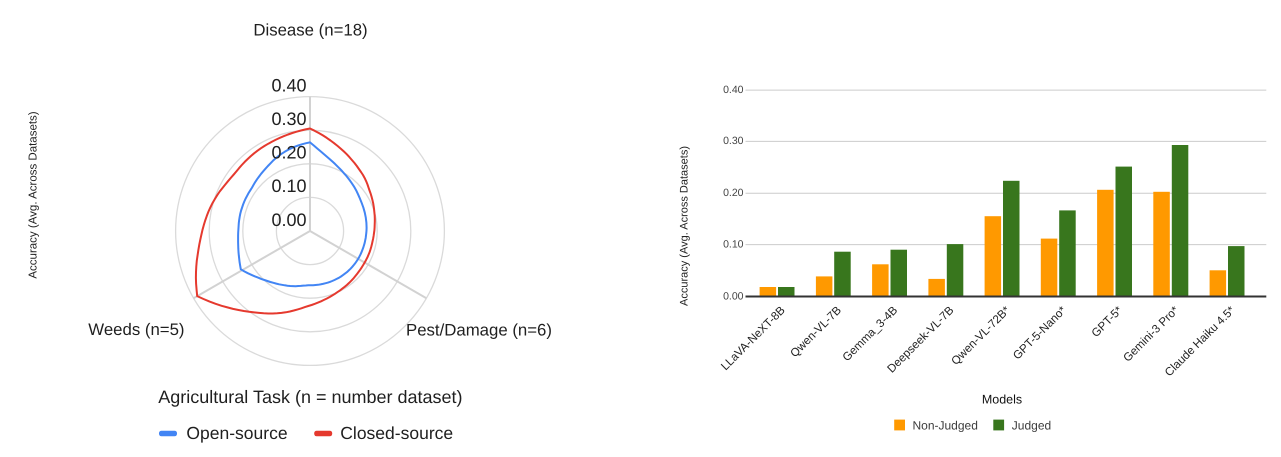 The height and width of the screenshot is (457, 1281). What do you see at coordinates (396, 433) in the screenshot?
I see `svg-text: Closed-source` at bounding box center [396, 433].